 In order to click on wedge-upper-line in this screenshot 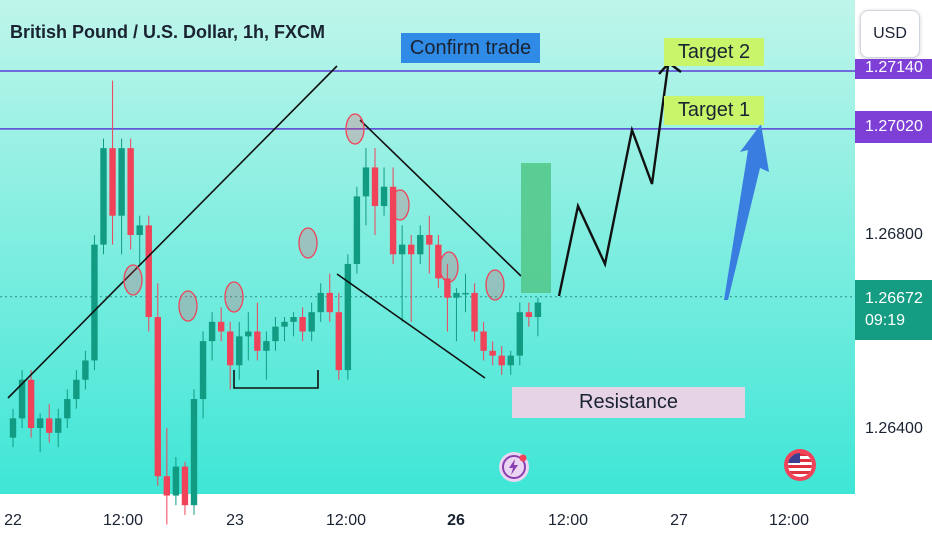, I will do `click(440, 198)`.